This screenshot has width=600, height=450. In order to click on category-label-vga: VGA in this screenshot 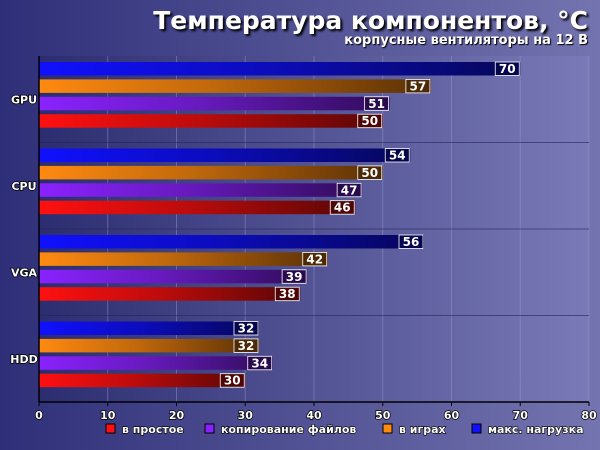, I will do `click(24, 272)`.